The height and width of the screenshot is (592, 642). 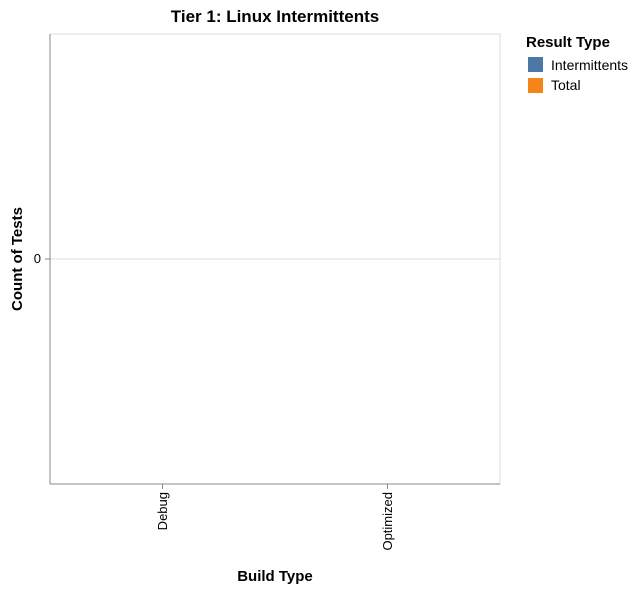 I want to click on y-tick-label: 0, so click(x=37, y=258).